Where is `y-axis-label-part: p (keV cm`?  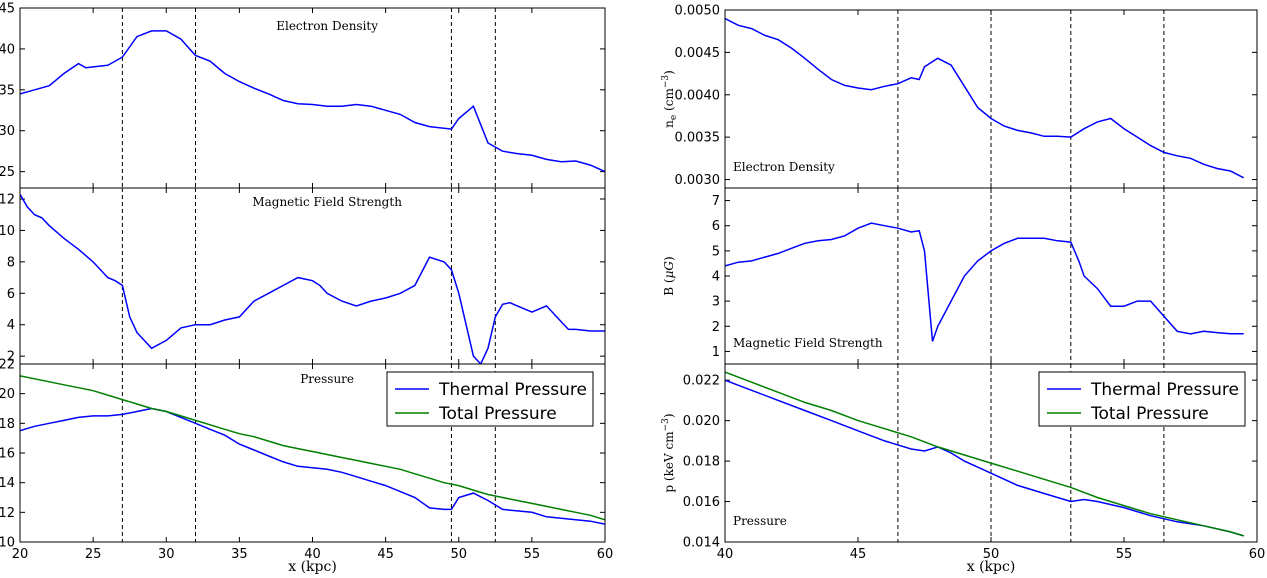
y-axis-label-part: p (keV cm is located at coordinates (669, 462).